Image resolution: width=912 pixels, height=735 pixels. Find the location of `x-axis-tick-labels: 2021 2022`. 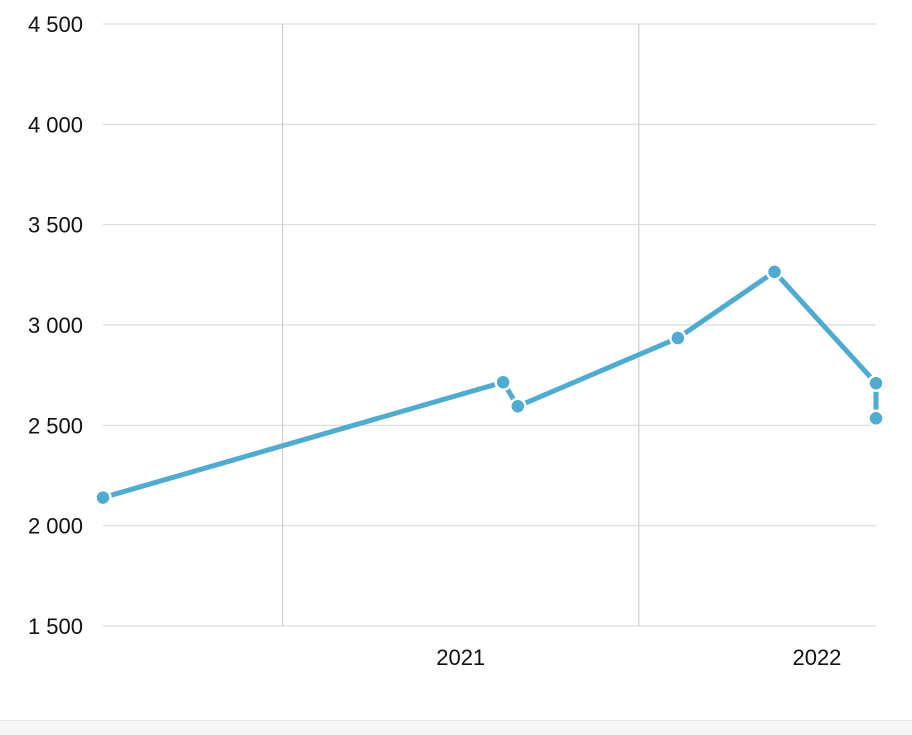

x-axis-tick-labels: 2021 2022 is located at coordinates (638, 657).